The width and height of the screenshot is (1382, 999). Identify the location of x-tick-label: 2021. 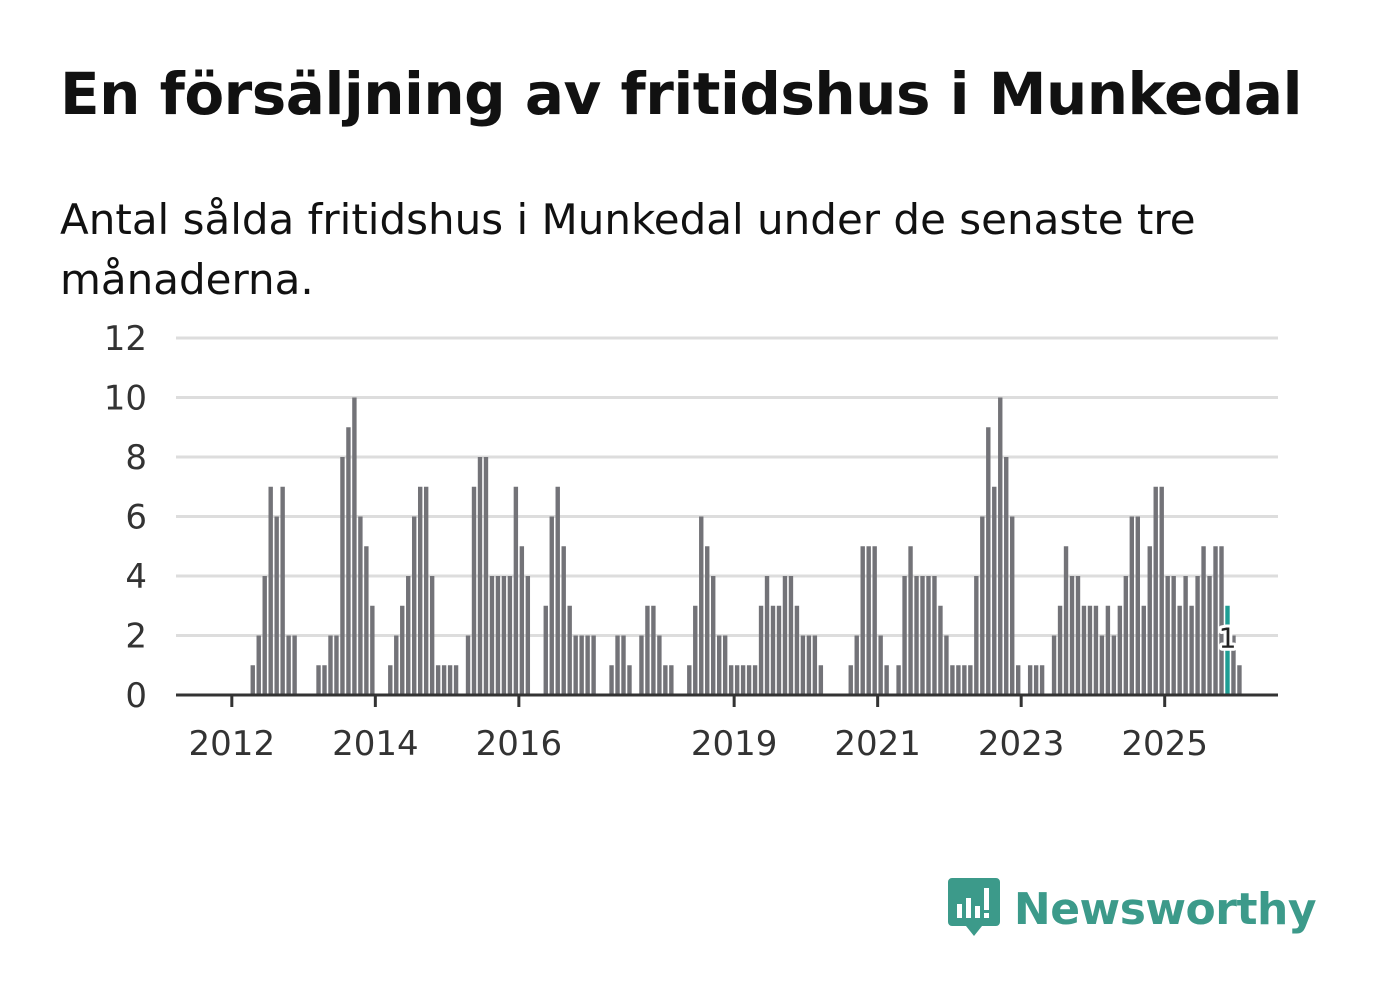
(877, 744).